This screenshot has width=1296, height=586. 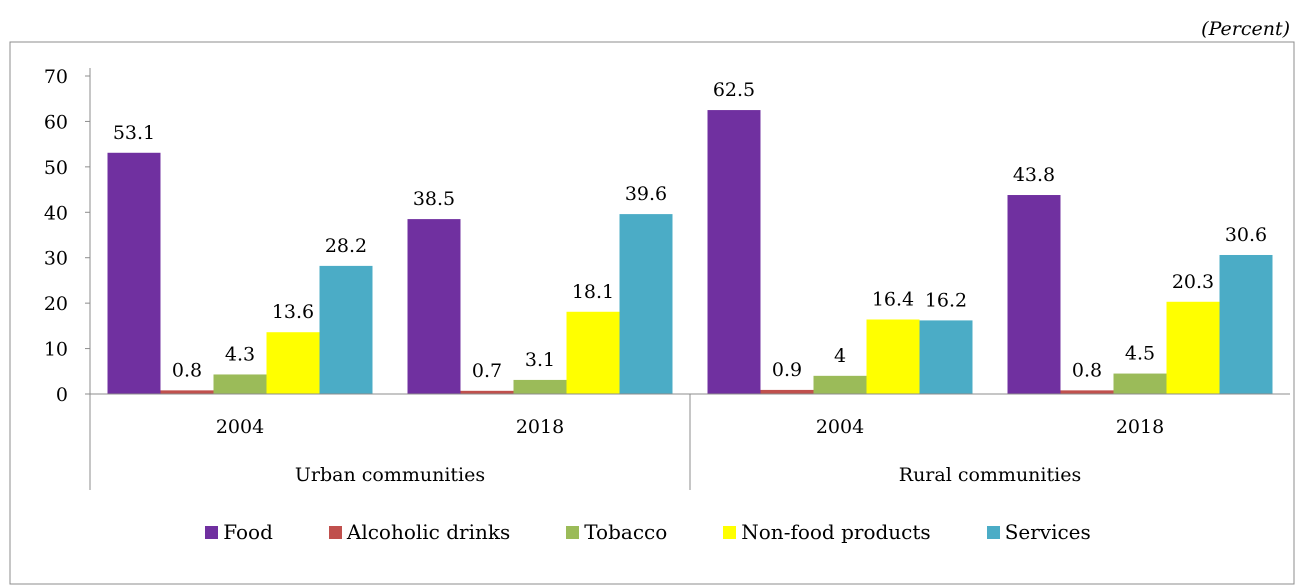 What do you see at coordinates (840, 356) in the screenshot?
I see `data-label: 4` at bounding box center [840, 356].